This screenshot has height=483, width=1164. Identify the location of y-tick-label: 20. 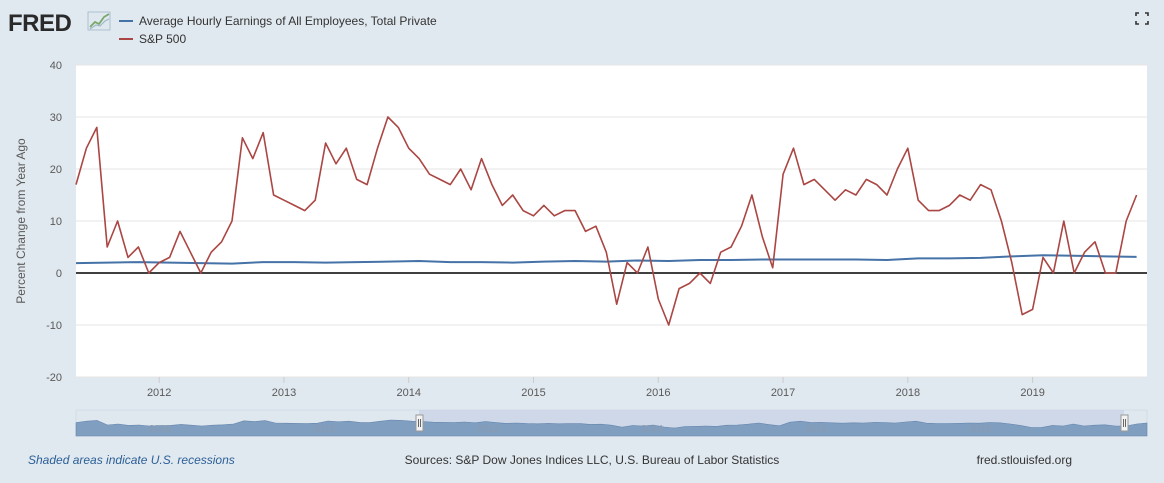
(56, 170).